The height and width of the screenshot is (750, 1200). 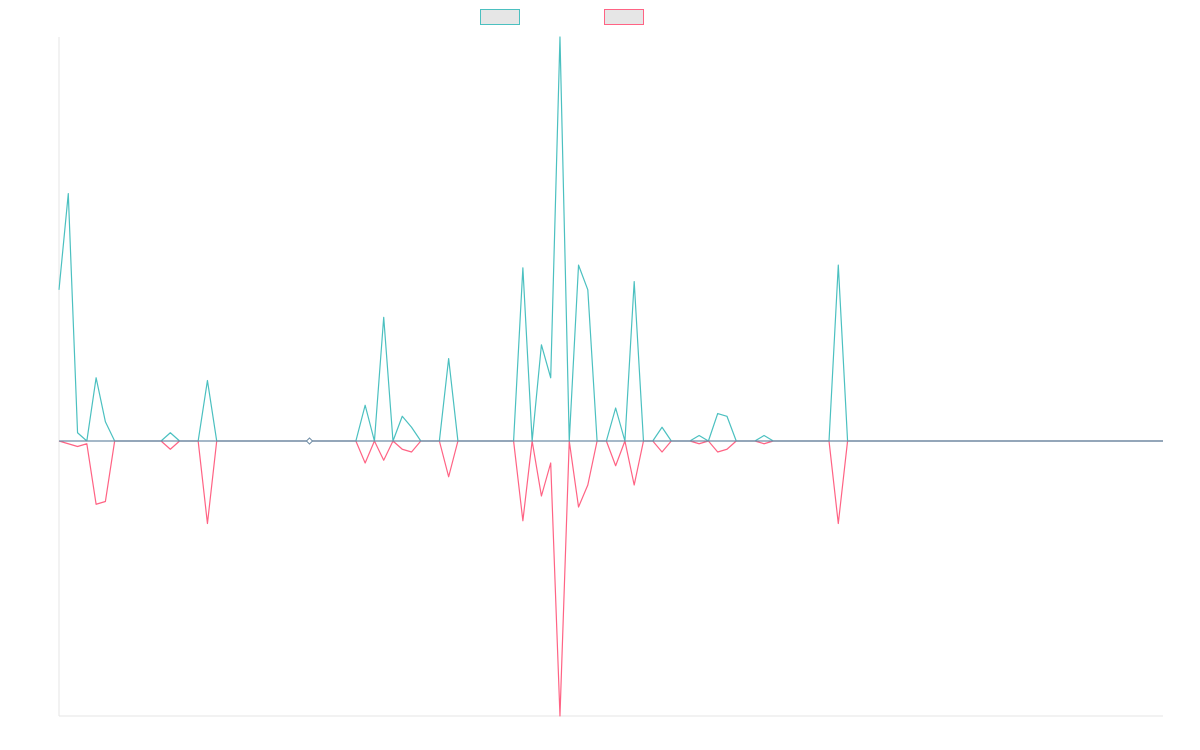 I want to click on data-point-marker, so click(x=309, y=441).